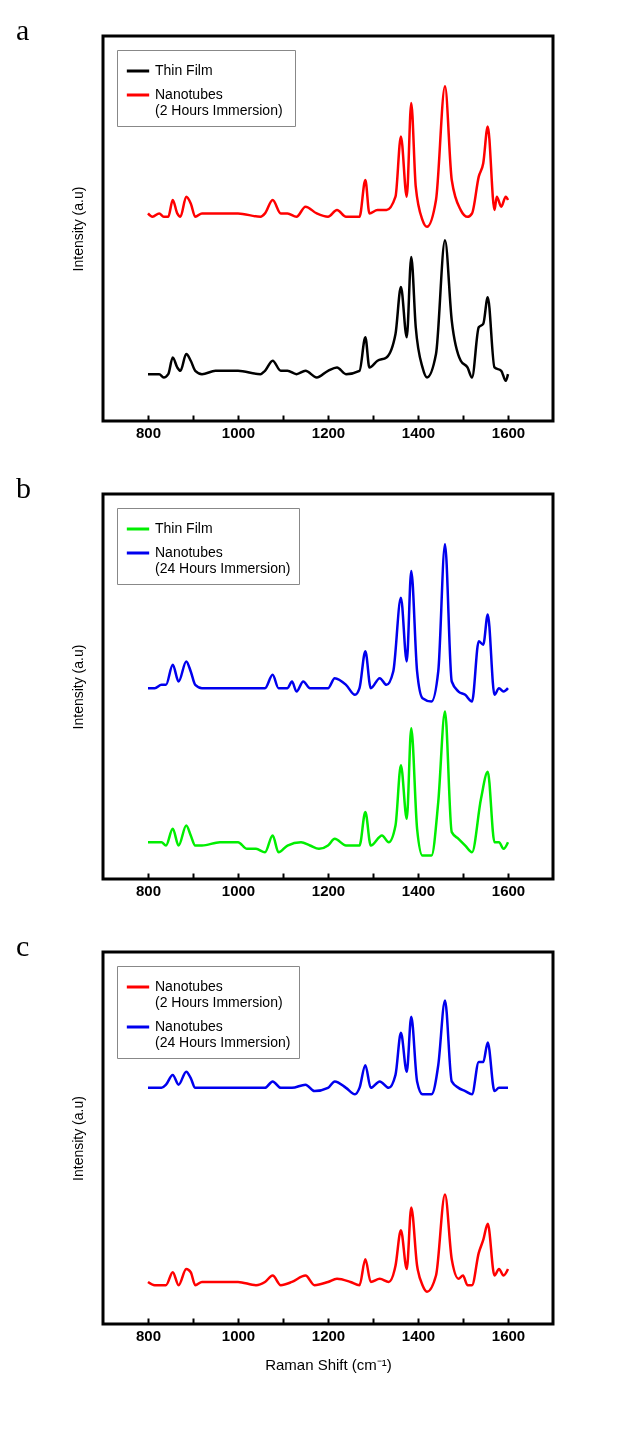  Describe the element at coordinates (23, 29) in the screenshot. I see `chart-title: a` at that location.